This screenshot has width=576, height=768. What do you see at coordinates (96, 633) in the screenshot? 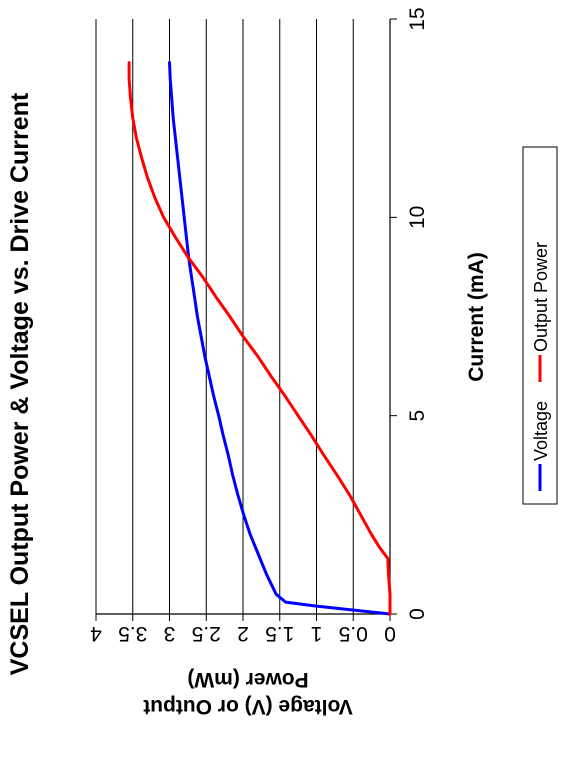
I see `y-tick-label: 4` at bounding box center [96, 633].